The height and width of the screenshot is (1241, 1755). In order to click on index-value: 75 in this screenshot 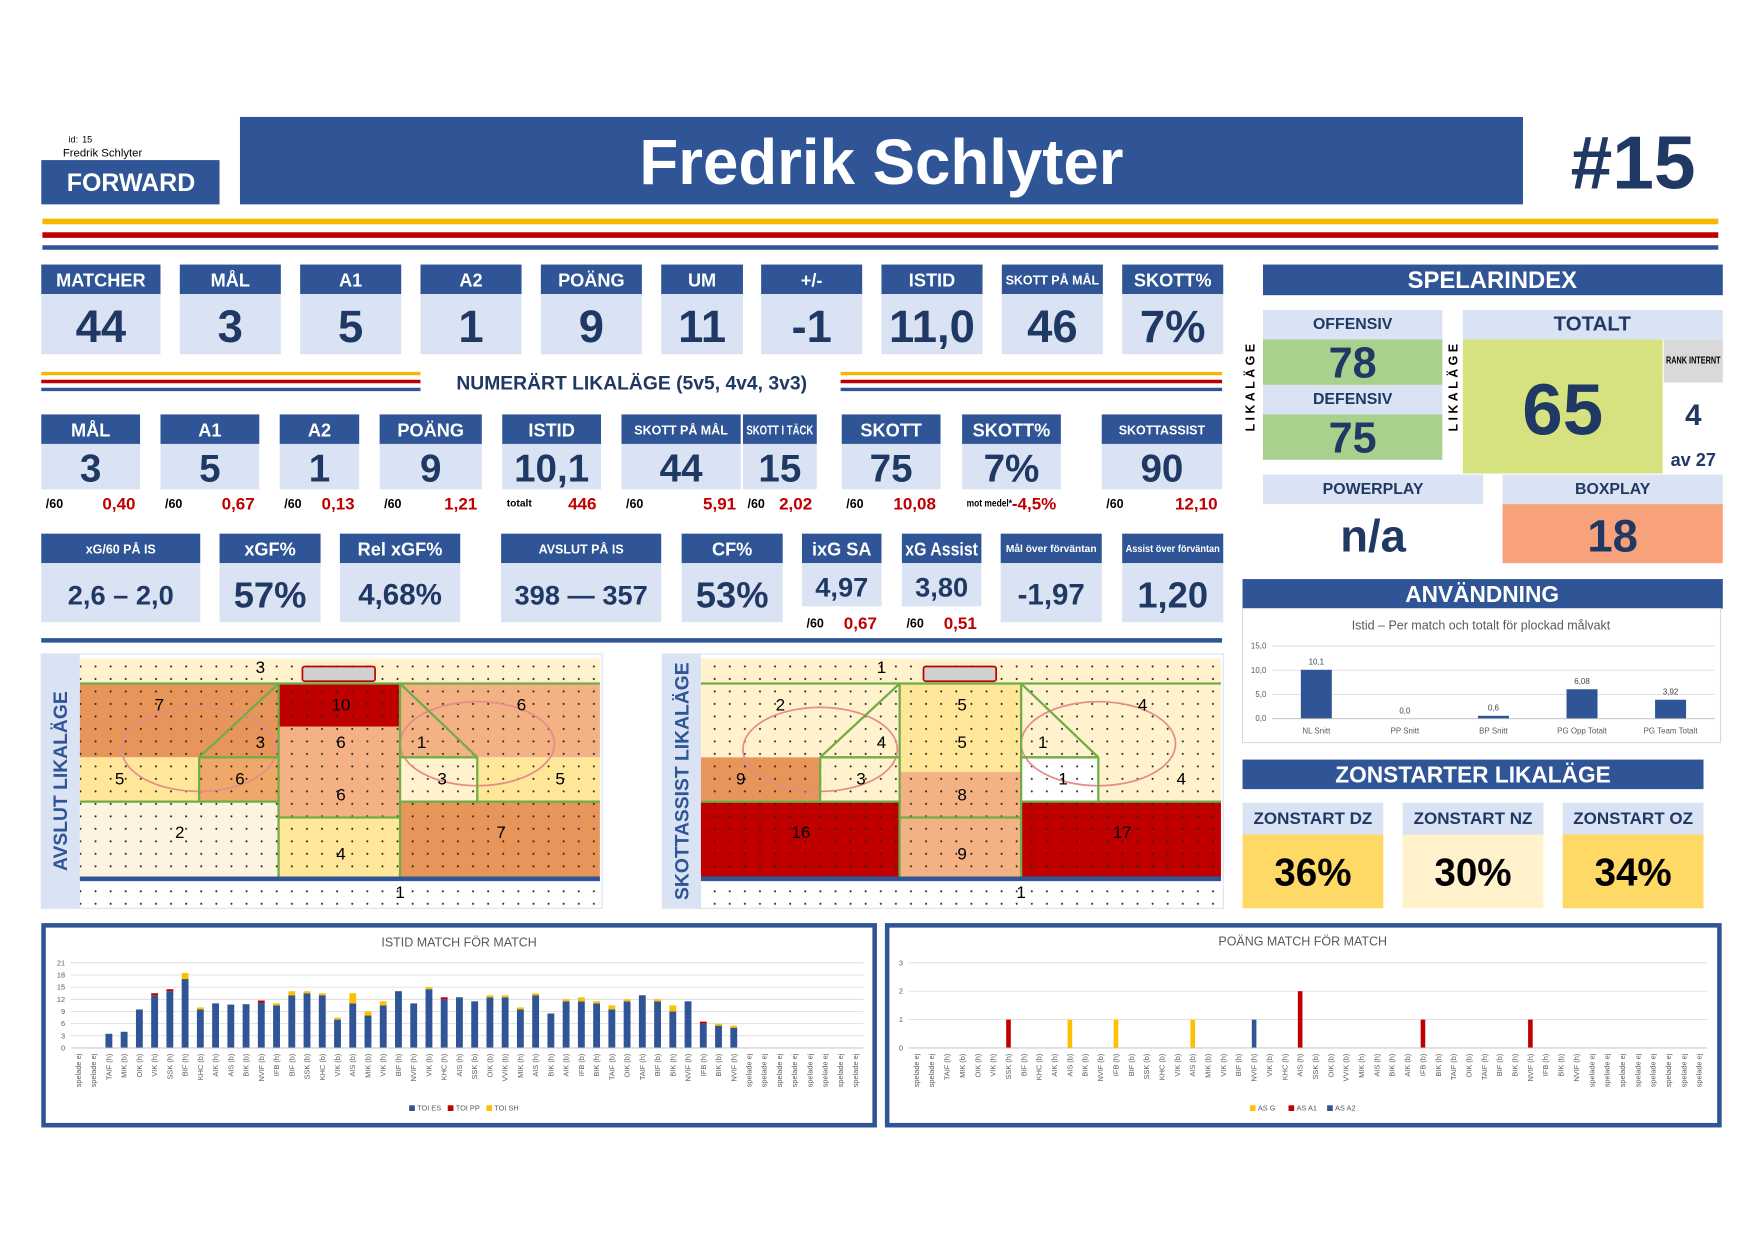, I will do `click(1353, 438)`.